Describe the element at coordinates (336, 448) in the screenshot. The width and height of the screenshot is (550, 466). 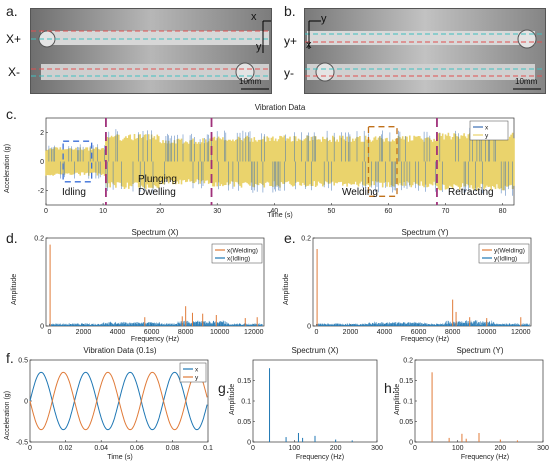
I see `chart-g-x-tick-label: 200` at that location.